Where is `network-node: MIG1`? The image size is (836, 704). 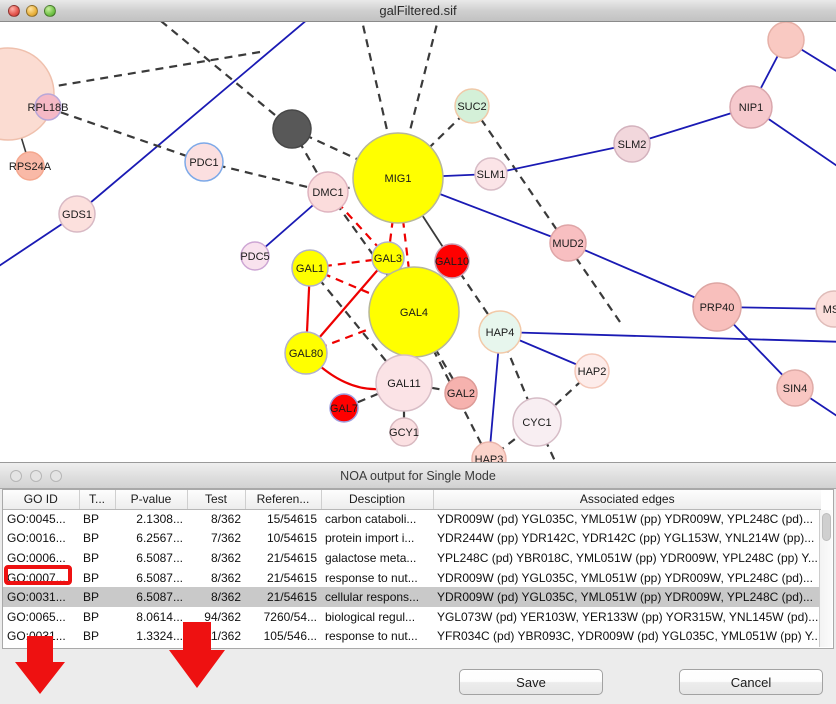 network-node: MIG1 is located at coordinates (398, 178).